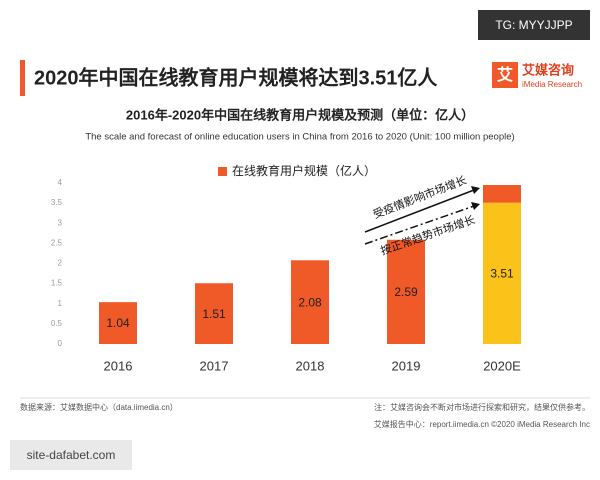  I want to click on logo-box, so click(505, 75).